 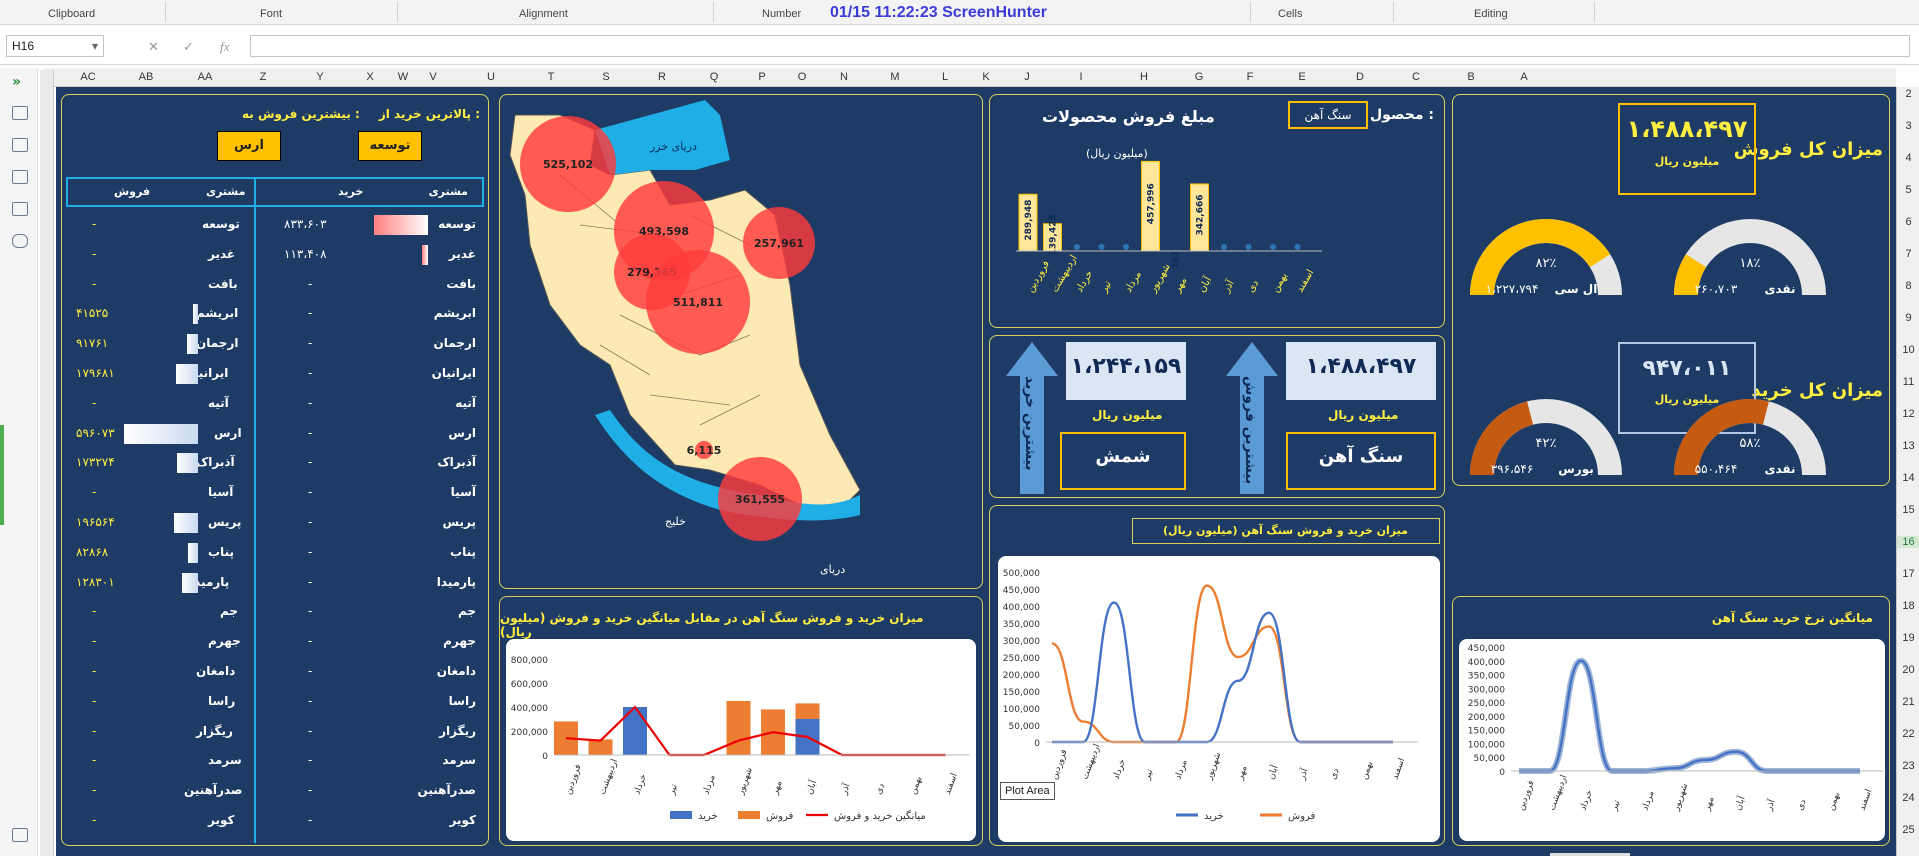 What do you see at coordinates (20, 241) in the screenshot?
I see `binoculars-icon` at bounding box center [20, 241].